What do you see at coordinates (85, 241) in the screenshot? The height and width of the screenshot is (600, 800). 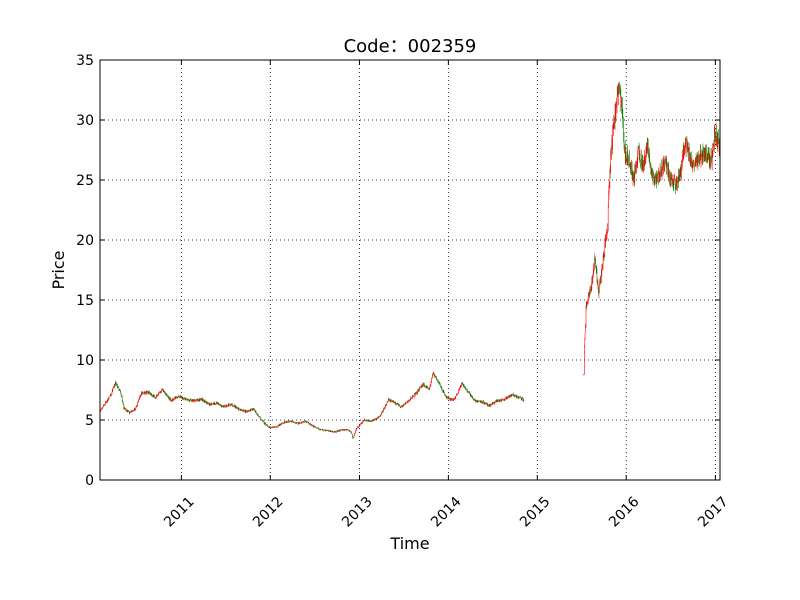 I see `y-tick-label: 20` at bounding box center [85, 241].